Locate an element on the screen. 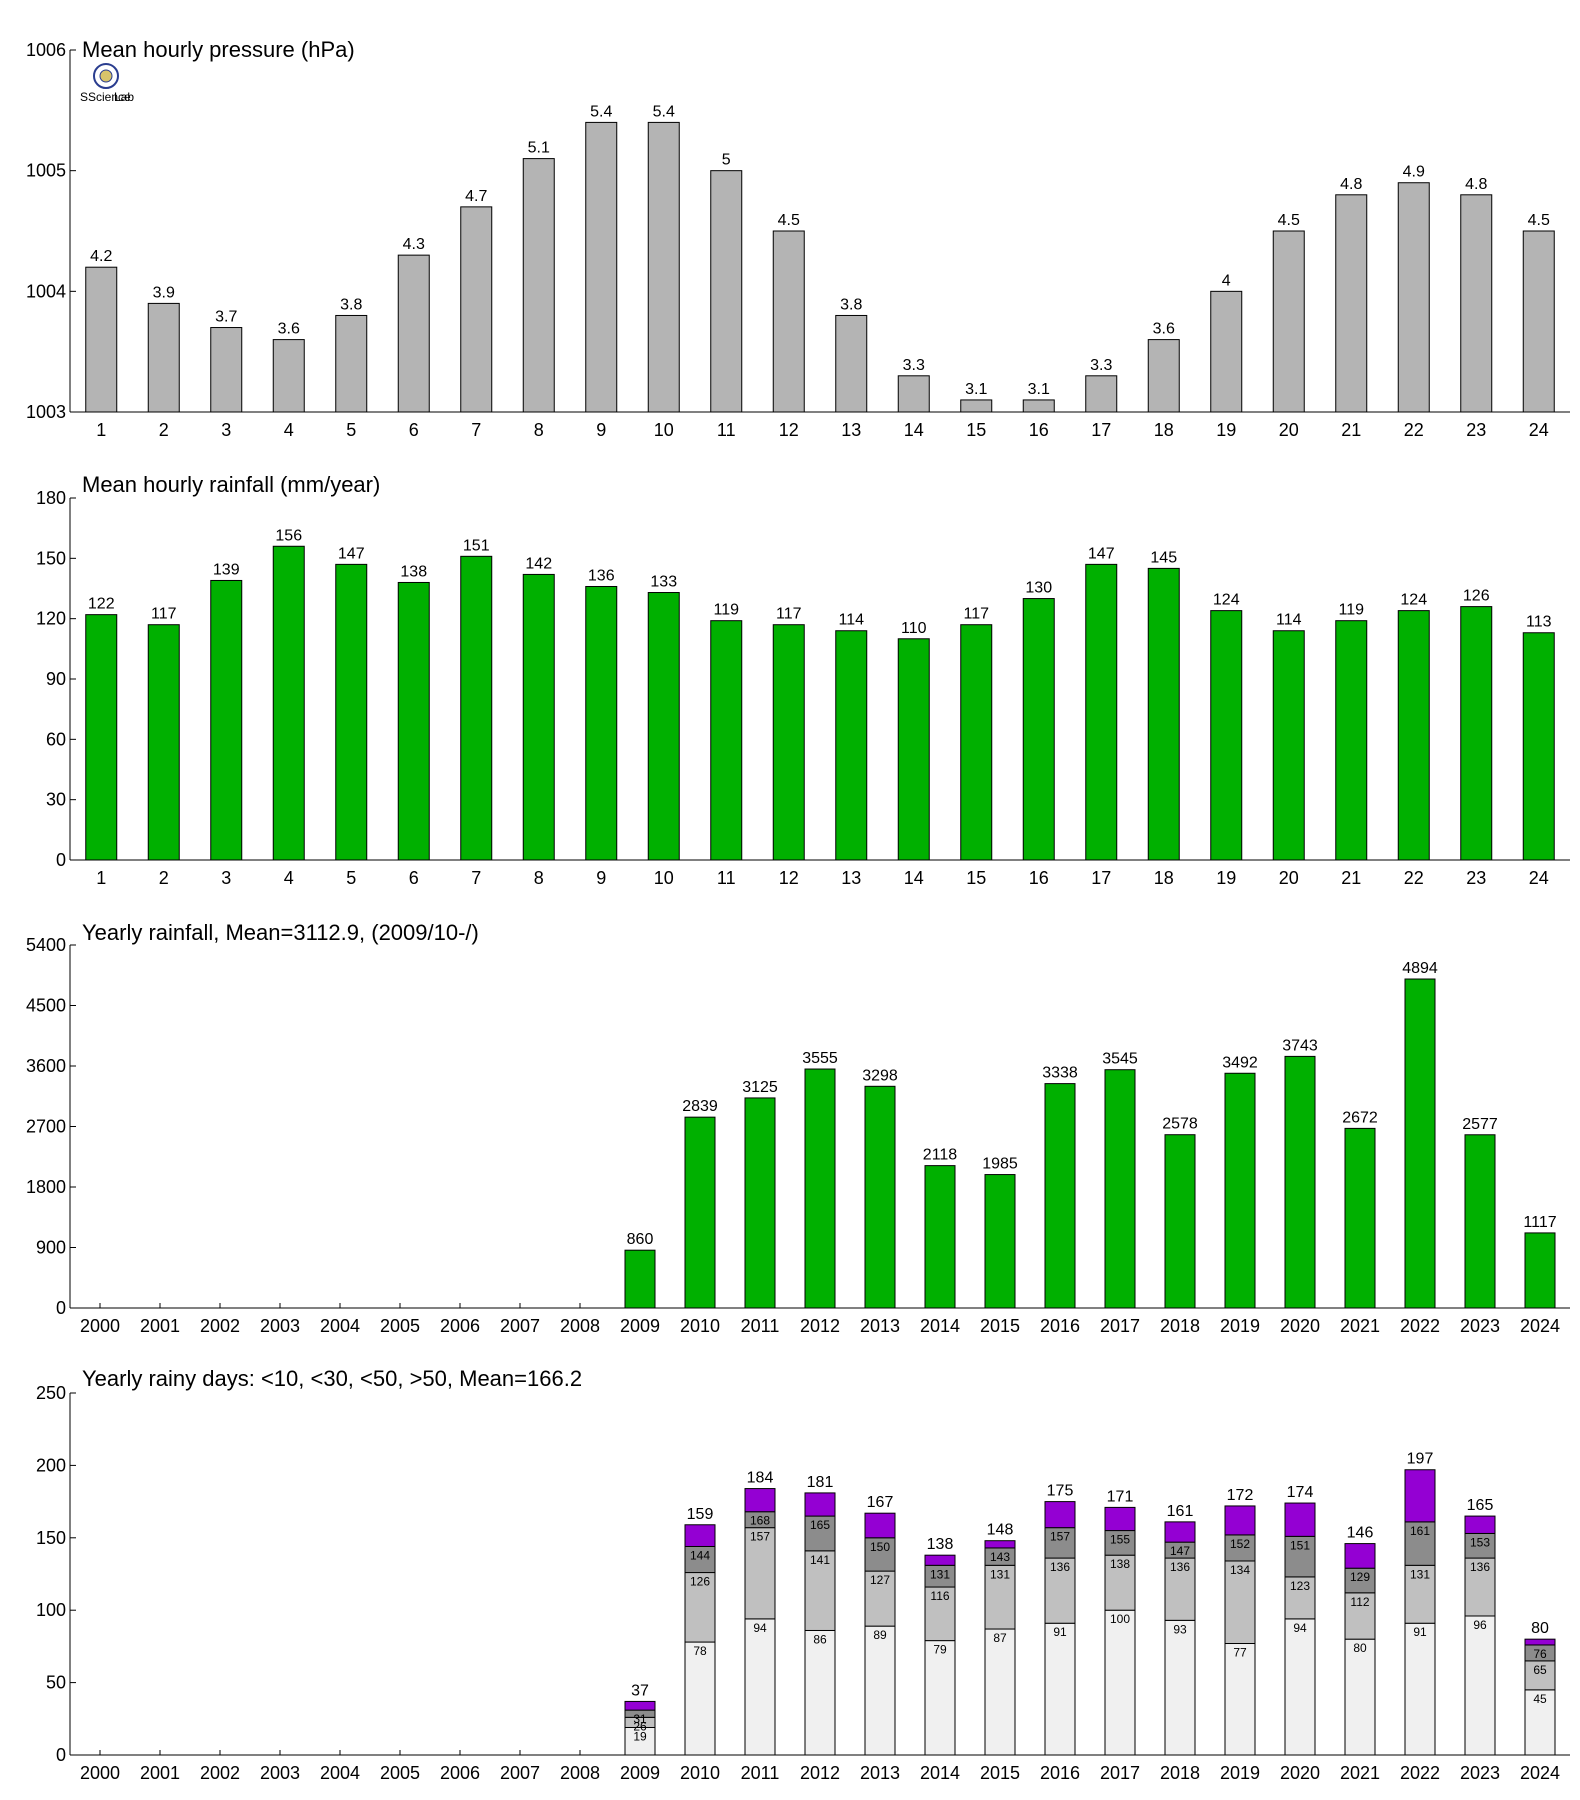 Image resolution: width=1580 pixels, height=1800 pixels. bar-value-label: 1117 is located at coordinates (1539, 1222).